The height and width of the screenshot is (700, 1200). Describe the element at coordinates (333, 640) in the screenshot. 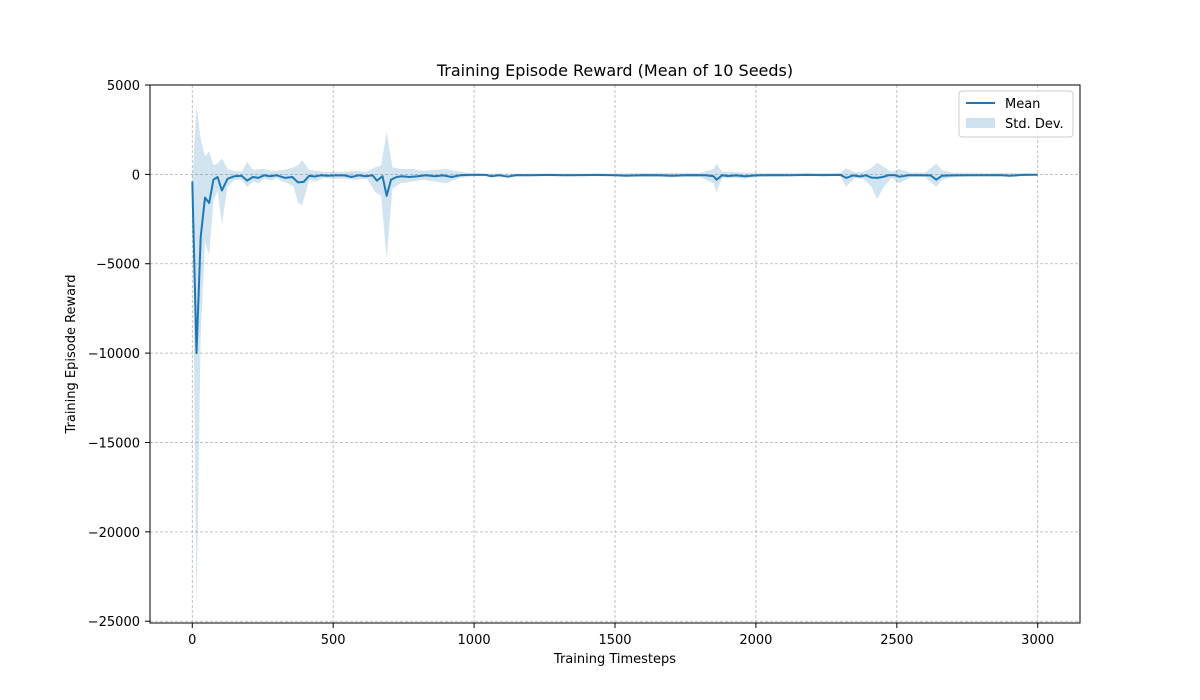

I see `x-tick-label: 500` at that location.